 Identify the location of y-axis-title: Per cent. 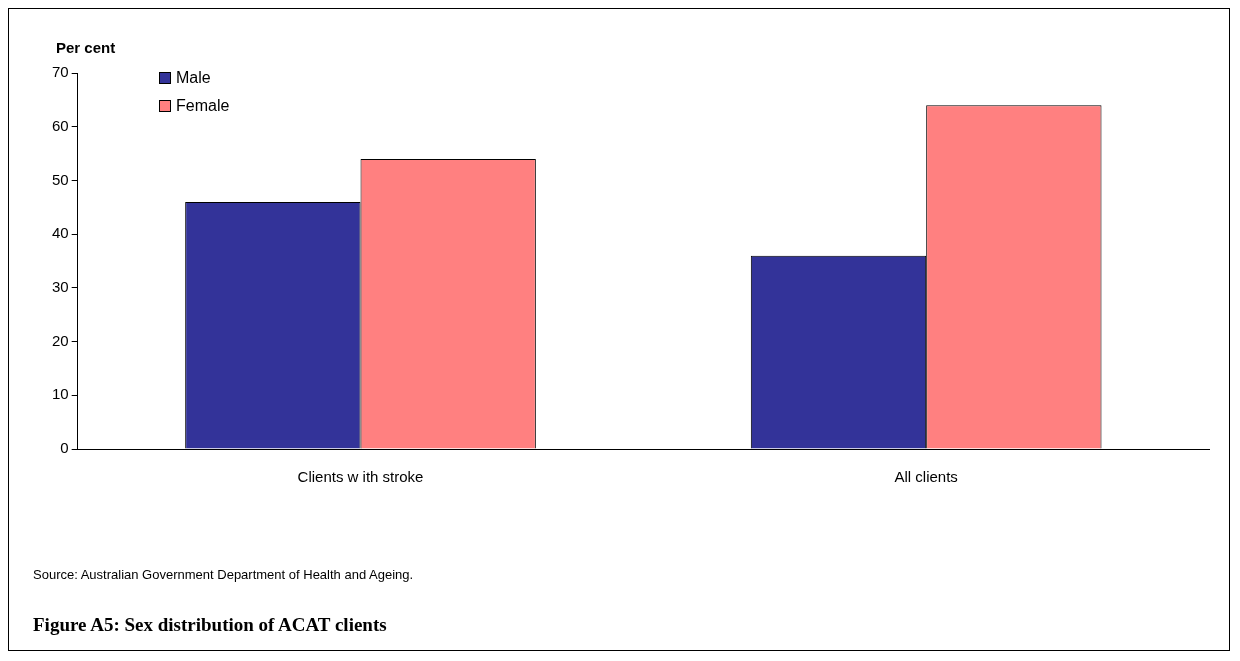
(86, 47).